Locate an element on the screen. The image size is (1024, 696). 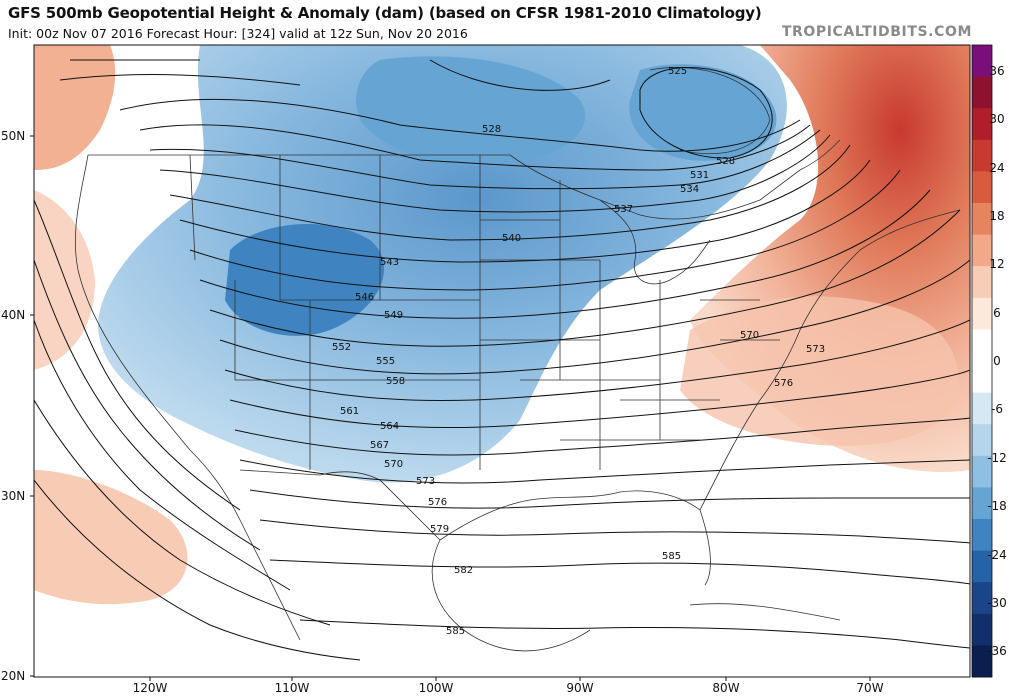
state-lines-east is located at coordinates (700, 360).